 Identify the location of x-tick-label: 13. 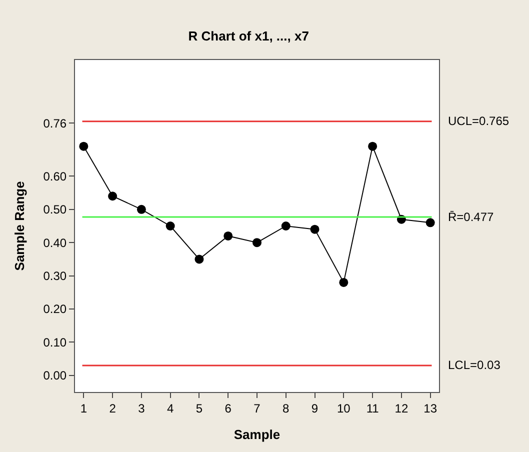
(431, 408).